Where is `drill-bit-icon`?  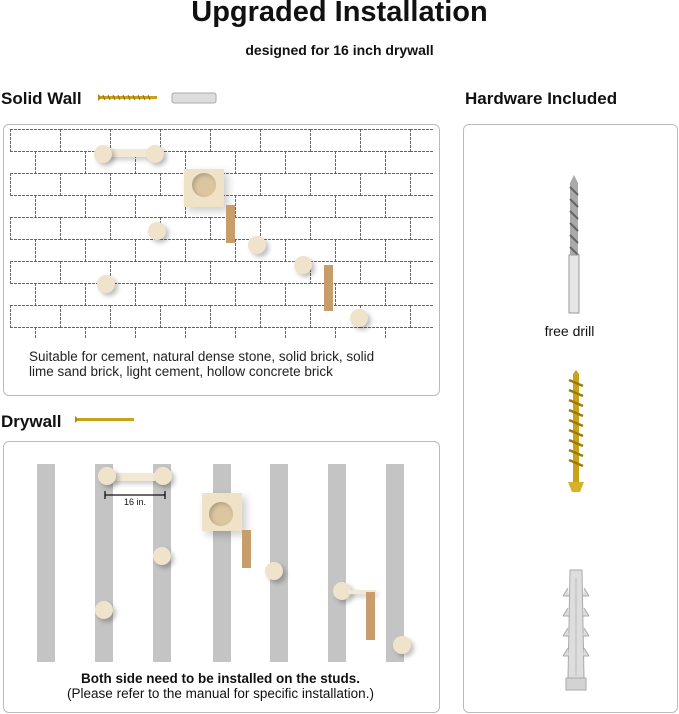 drill-bit-icon is located at coordinates (574, 244).